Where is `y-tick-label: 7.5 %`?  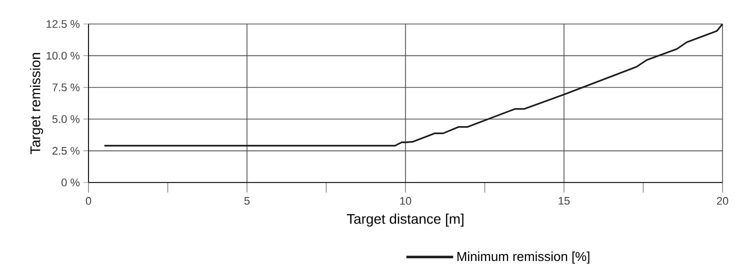 y-tick-label: 7.5 % is located at coordinates (66, 88).